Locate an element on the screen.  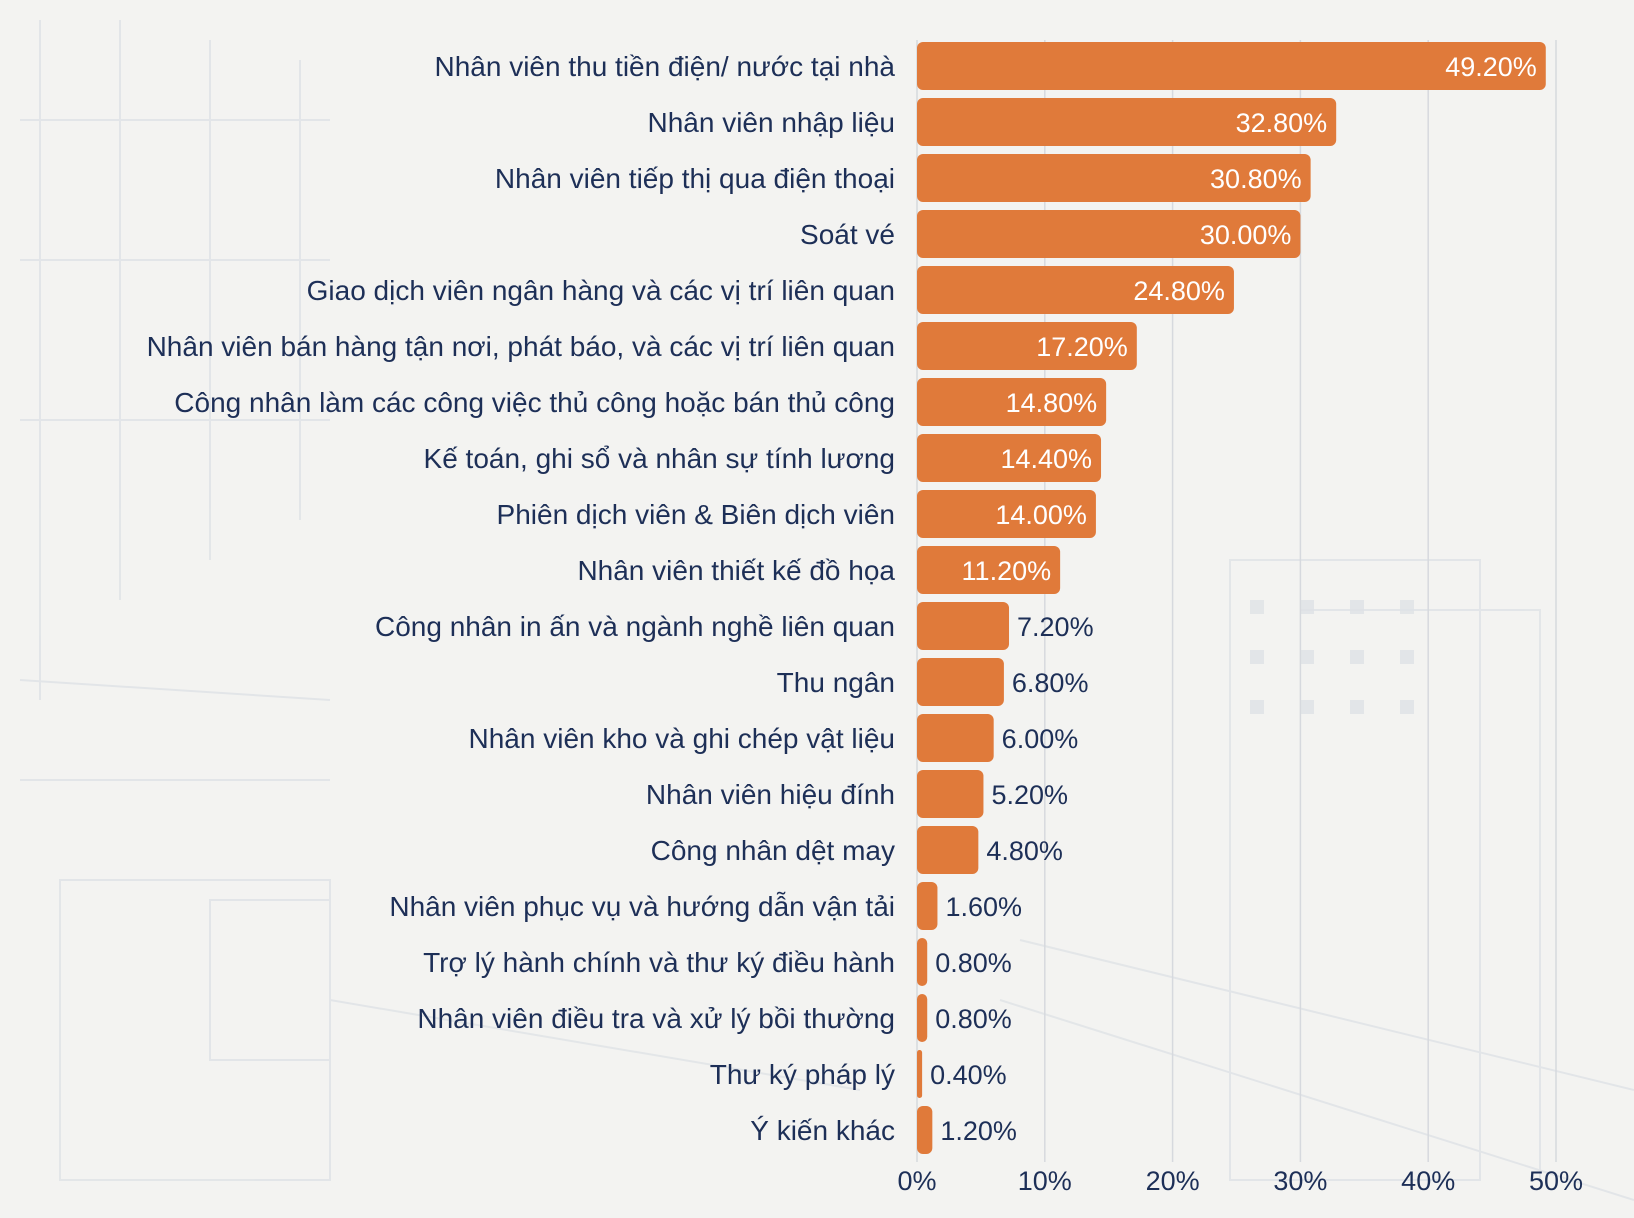
value-label: 17.20% is located at coordinates (1082, 347).